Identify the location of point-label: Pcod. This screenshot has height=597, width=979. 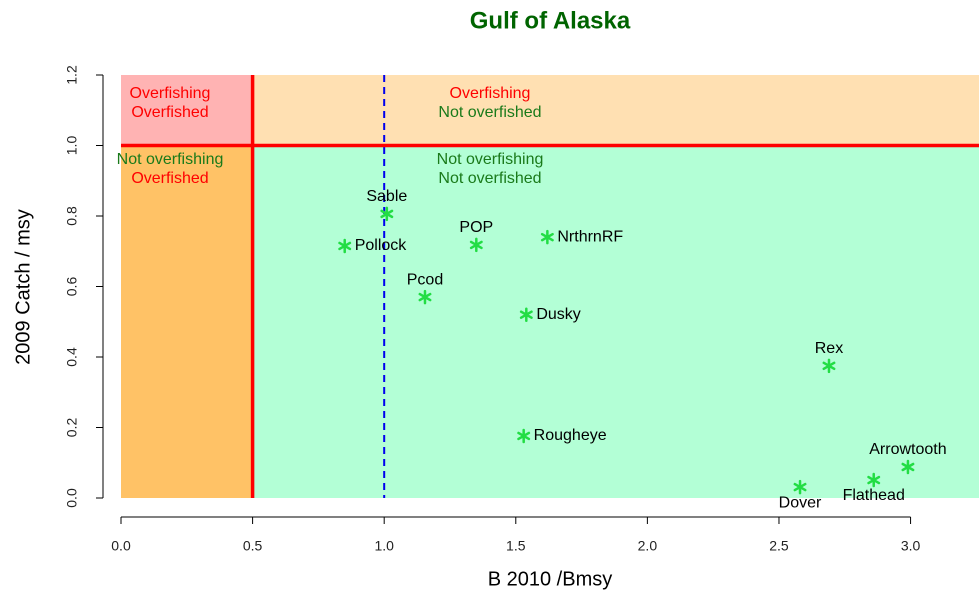
(425, 279).